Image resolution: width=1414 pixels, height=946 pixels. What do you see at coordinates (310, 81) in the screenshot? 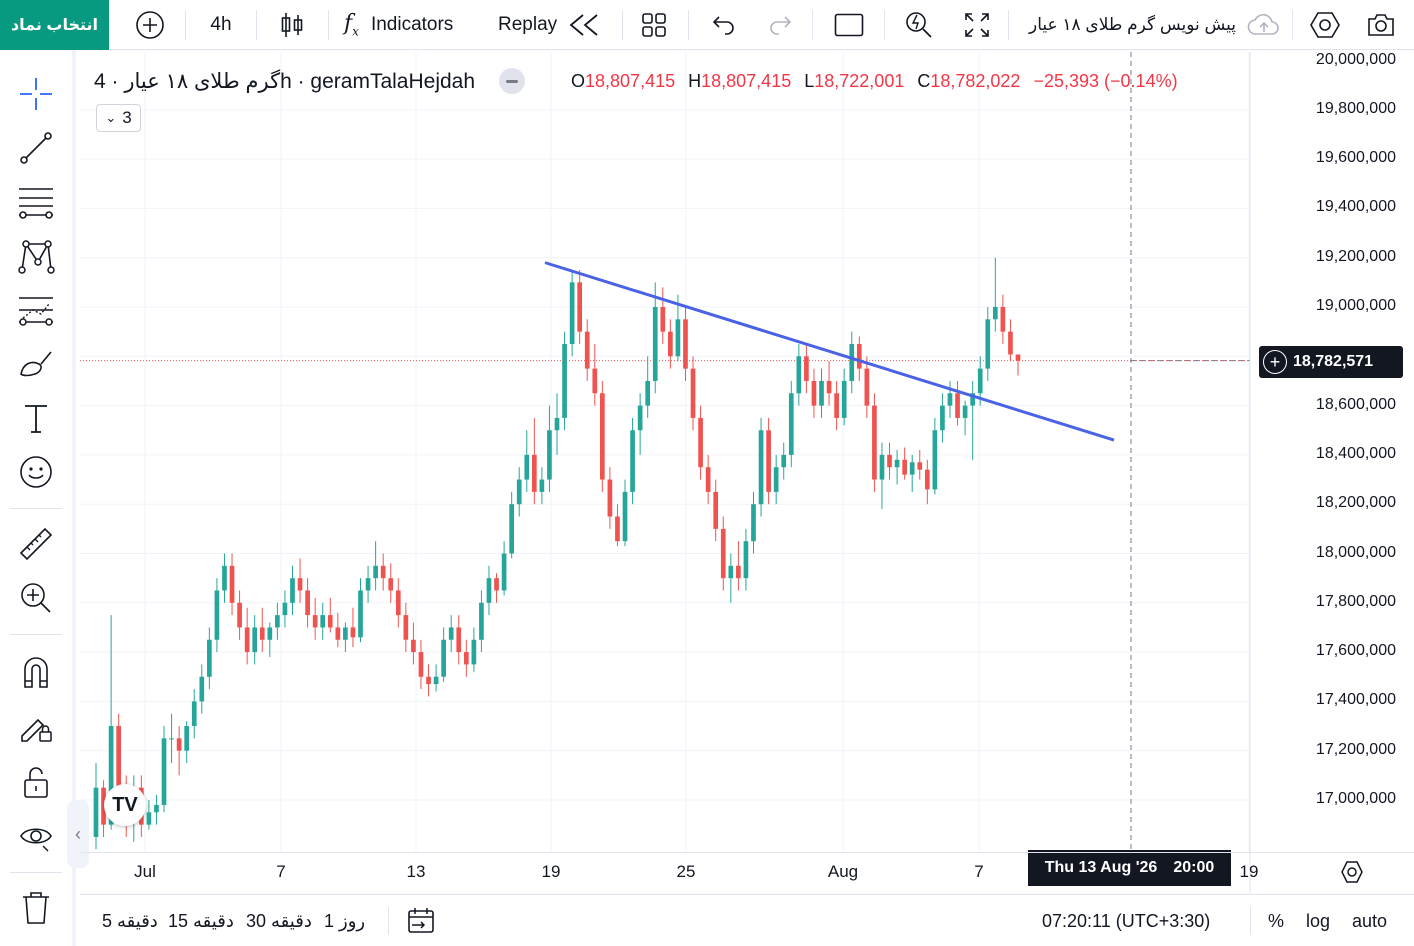
I see `symbol-legend: گرم طلای ۱۸ عیار · 4h · geramTalaHejdah` at bounding box center [310, 81].